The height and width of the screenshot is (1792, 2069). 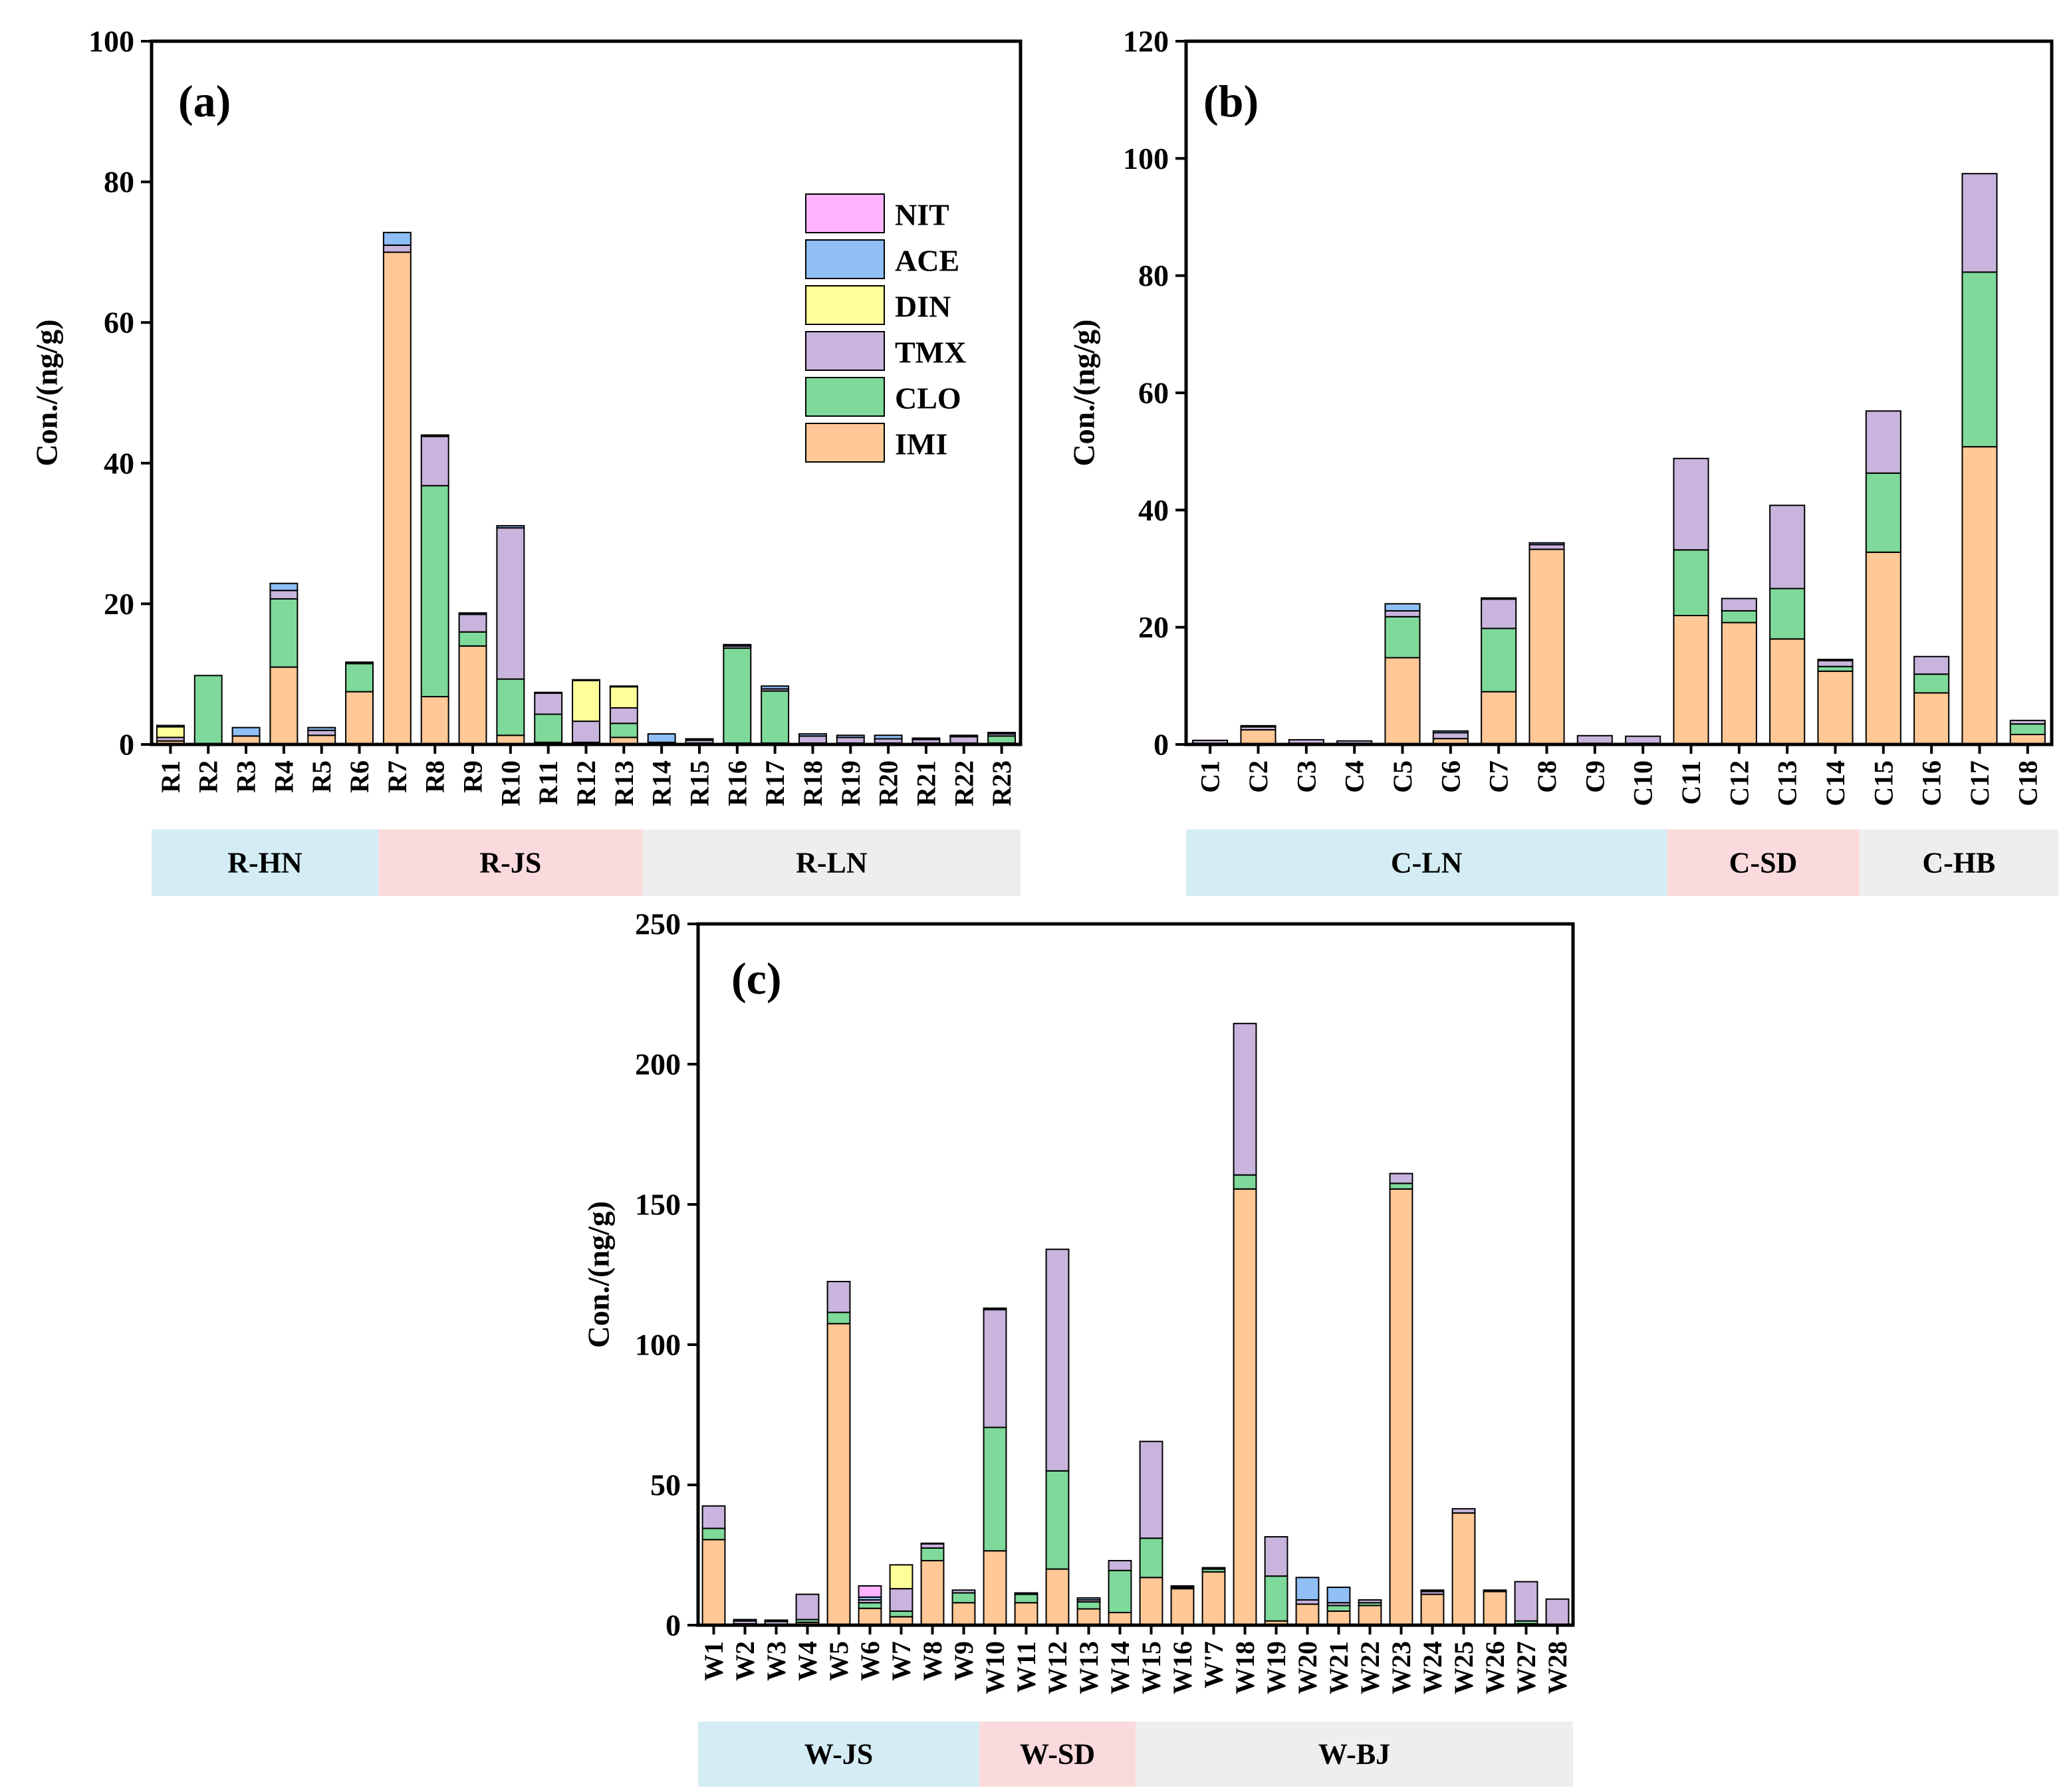 What do you see at coordinates (1932, 783) in the screenshot?
I see `x-tick-label: C16` at bounding box center [1932, 783].